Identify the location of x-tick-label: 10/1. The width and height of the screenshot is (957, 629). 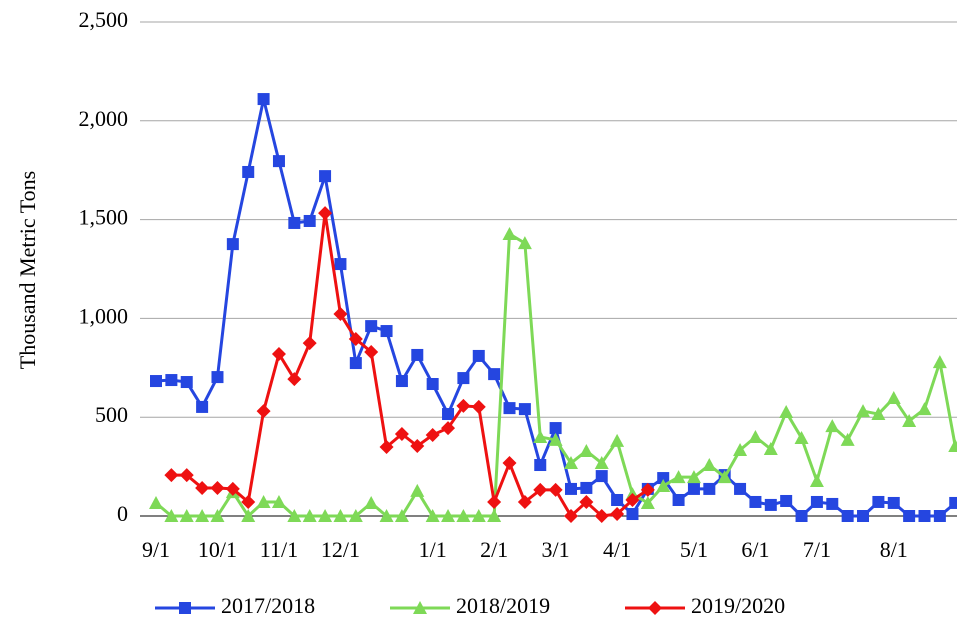
(217, 549).